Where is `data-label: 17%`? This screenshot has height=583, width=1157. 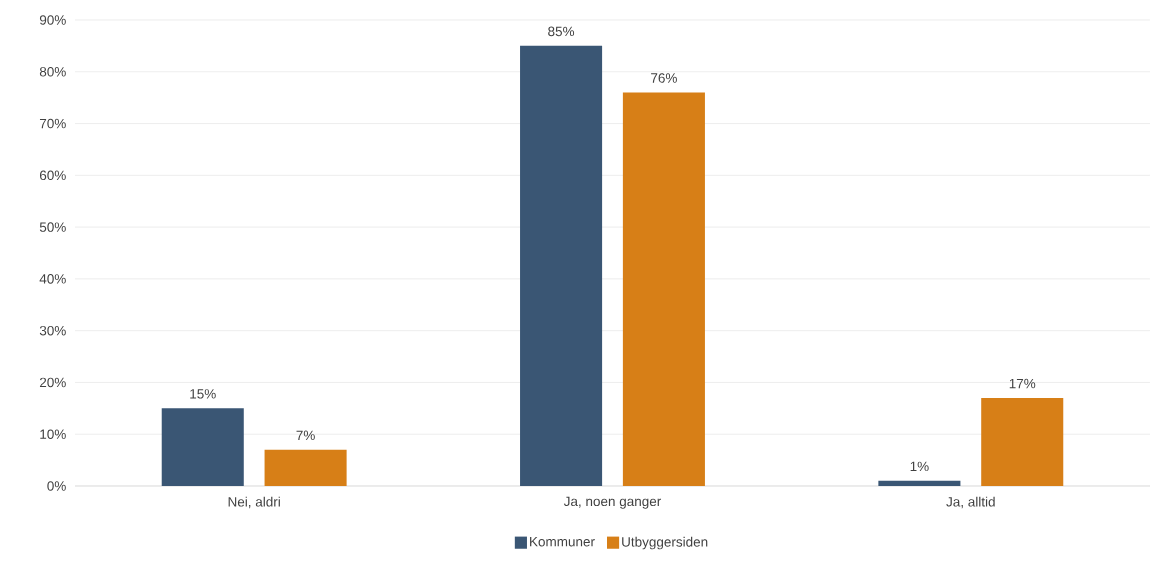
data-label: 17% is located at coordinates (1022, 383).